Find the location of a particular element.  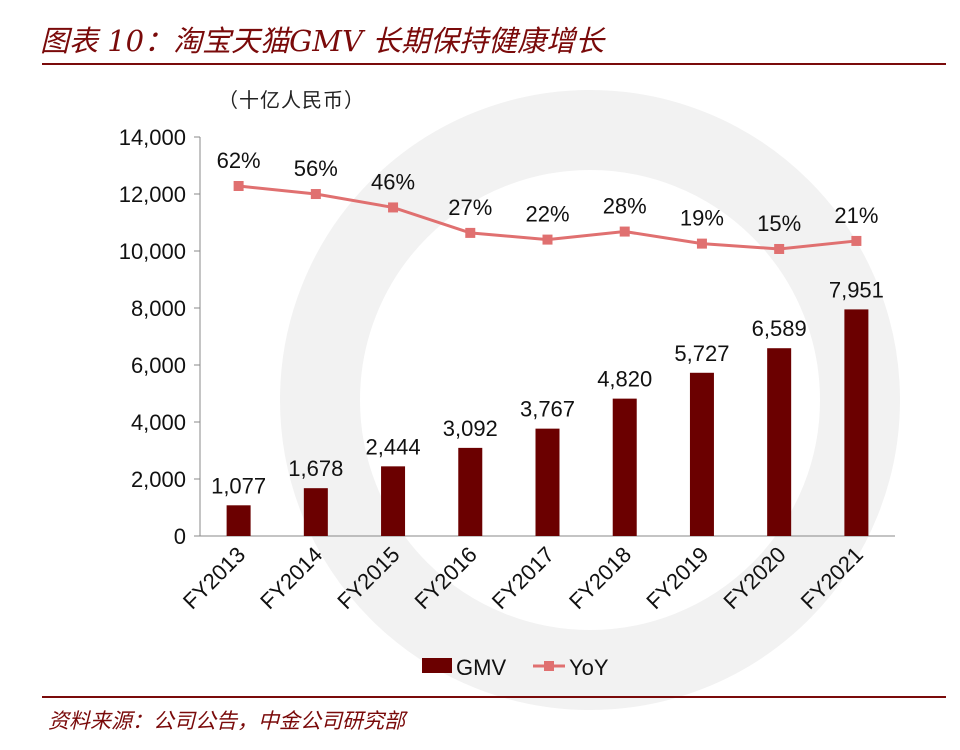

line-data-label: 27% is located at coordinates (470, 207).